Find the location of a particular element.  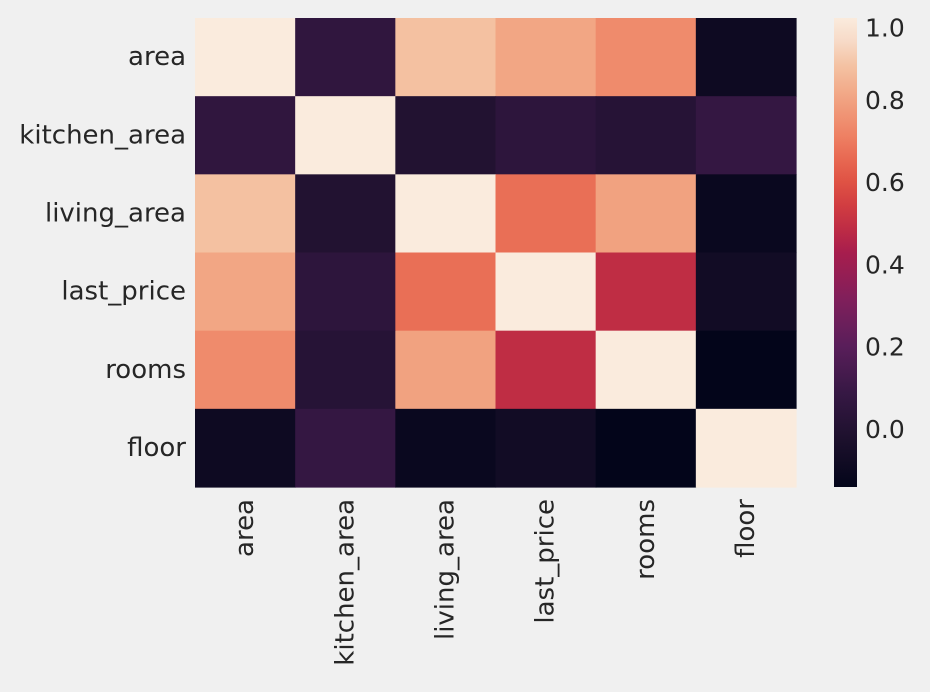

heatmap-cell-floor-floor is located at coordinates (746, 448).